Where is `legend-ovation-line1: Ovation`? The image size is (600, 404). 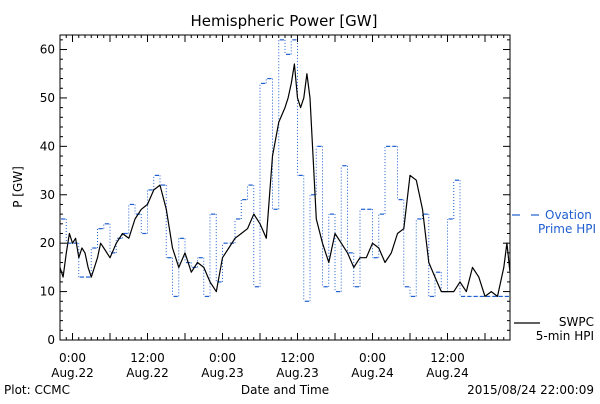 legend-ovation-line1: Ovation is located at coordinates (568, 215).